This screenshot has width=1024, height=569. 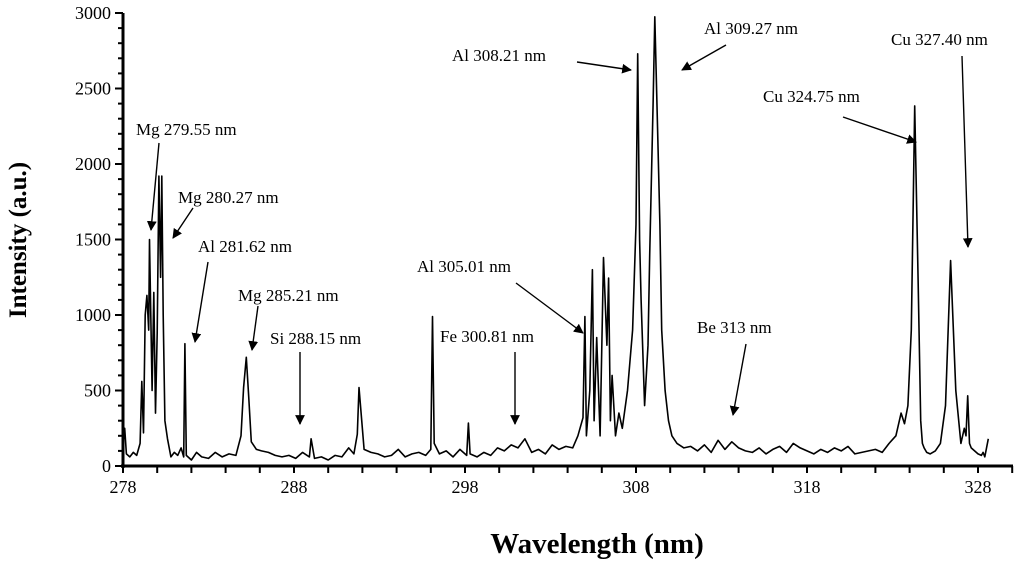 What do you see at coordinates (228, 197) in the screenshot?
I see `annotation-label: Mg 280.27 nm` at bounding box center [228, 197].